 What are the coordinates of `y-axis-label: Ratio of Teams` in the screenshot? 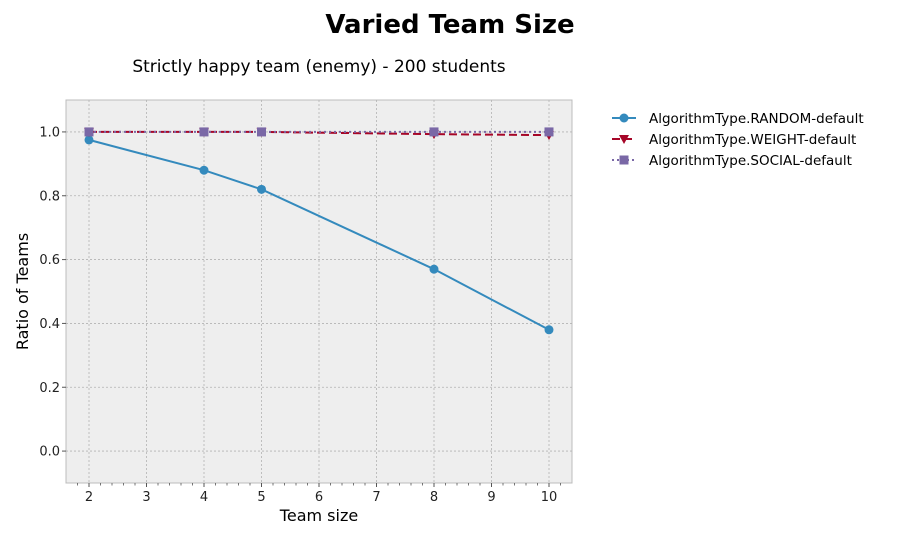 It's located at (22, 291).